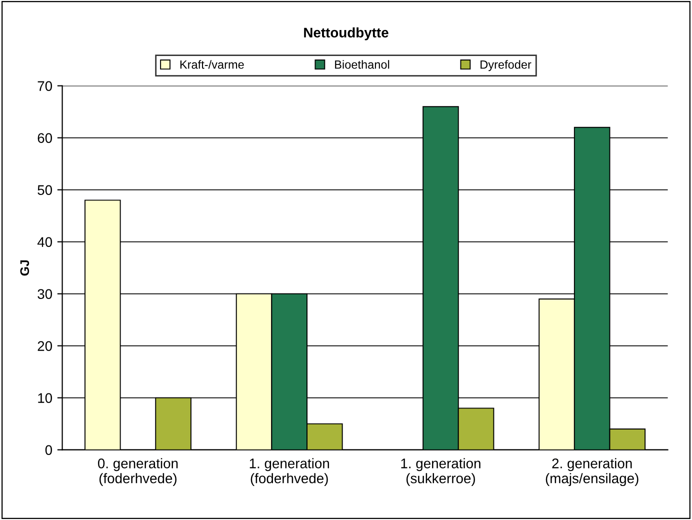 The width and height of the screenshot is (692, 520). Describe the element at coordinates (45, 190) in the screenshot. I see `y-tick-label: 50` at that location.